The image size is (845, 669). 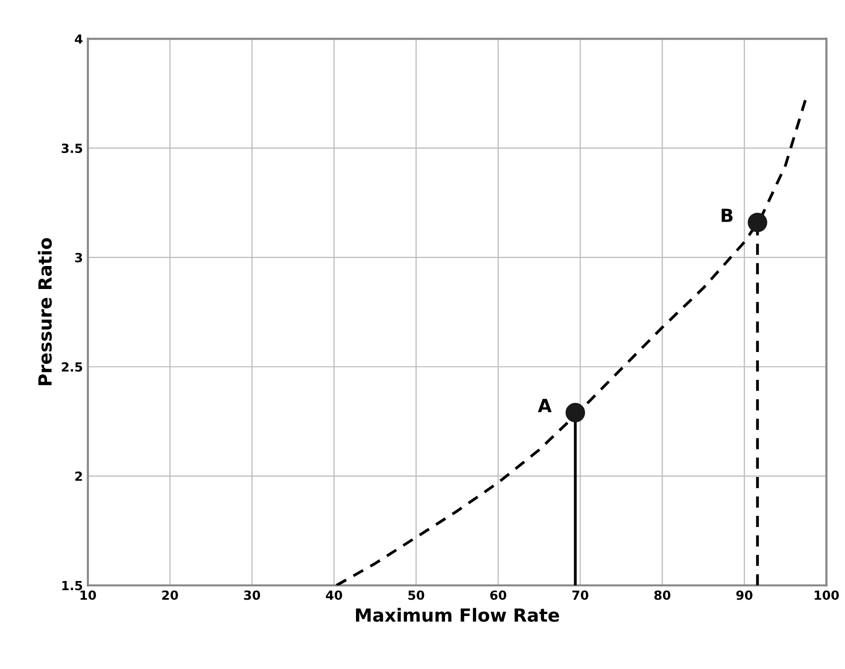 I want to click on y-tick-label: 2.5, so click(x=72, y=367).